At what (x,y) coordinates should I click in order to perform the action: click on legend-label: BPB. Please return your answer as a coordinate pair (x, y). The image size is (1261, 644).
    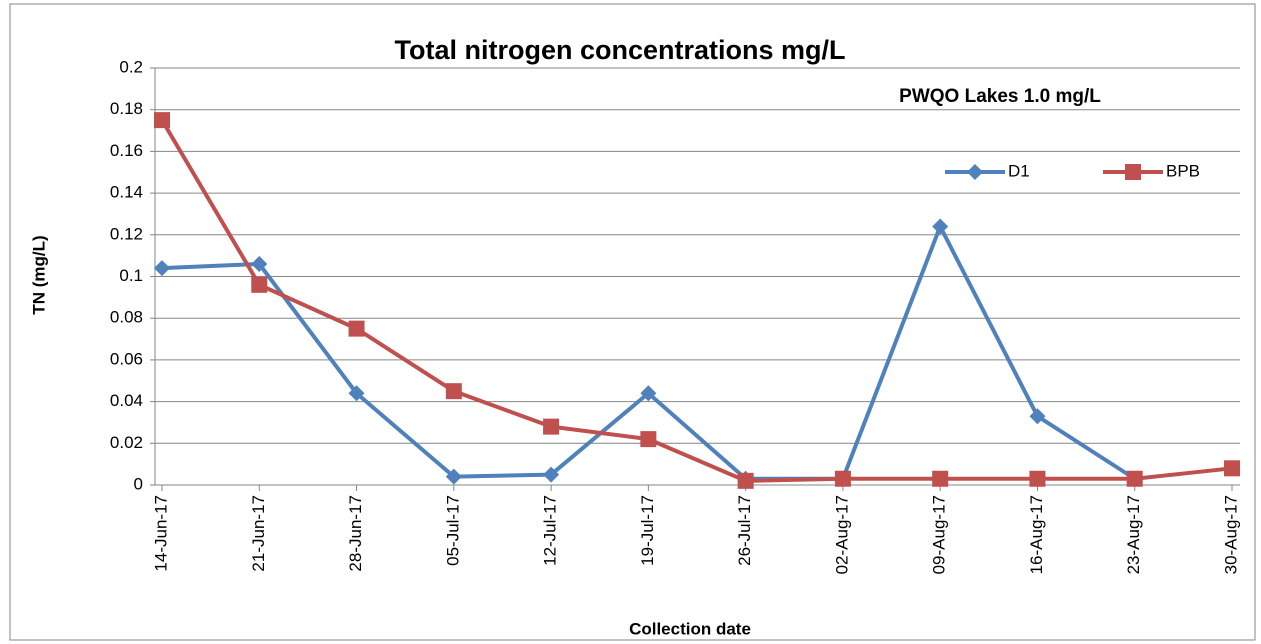
    Looking at the image, I should click on (1183, 170).